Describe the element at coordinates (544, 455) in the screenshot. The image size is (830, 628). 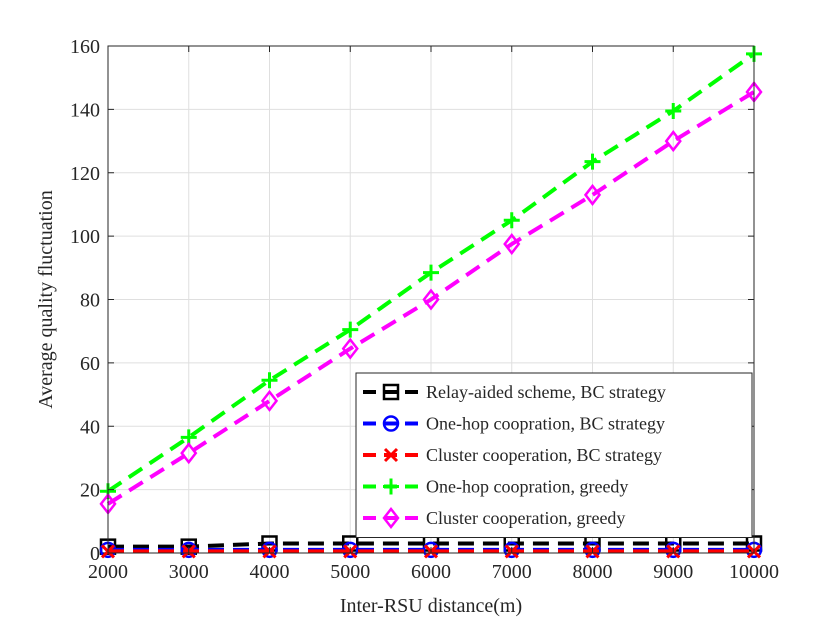
I see `legend-label: Cluster cooperation, BC strategy` at that location.